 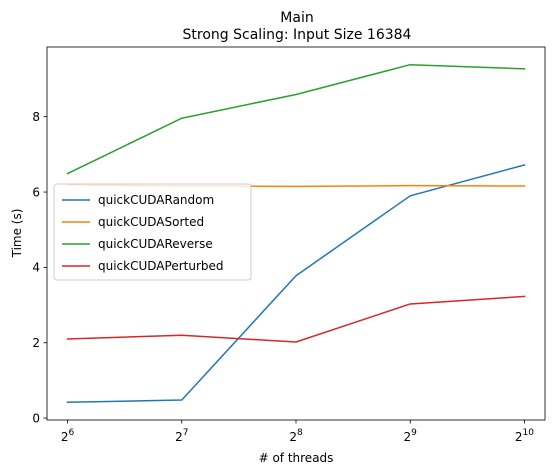 I want to click on y-axis: 0 2 4 6 8, so click(x=39, y=267).